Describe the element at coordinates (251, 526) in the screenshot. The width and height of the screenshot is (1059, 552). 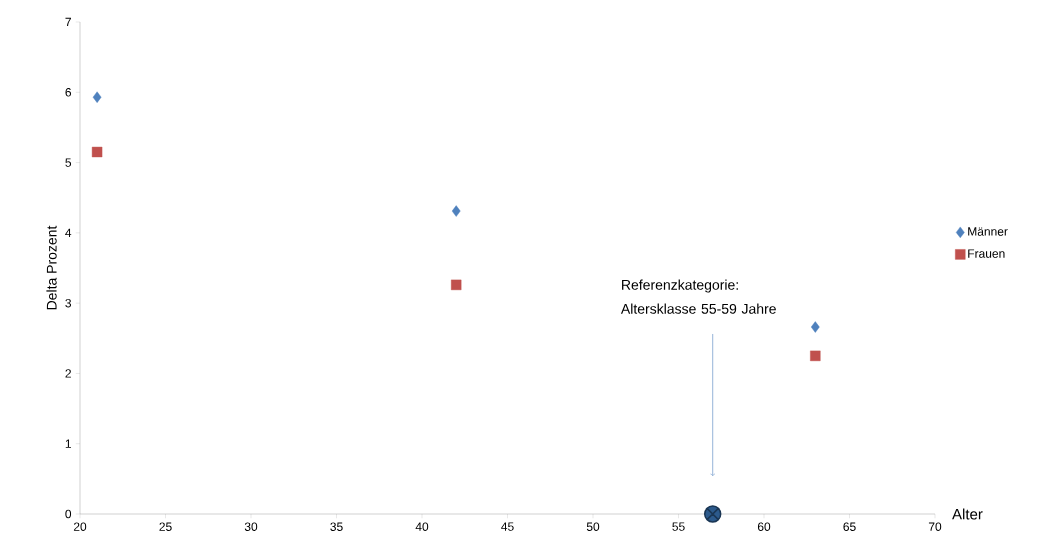
I see `x-tick-label: 30` at that location.